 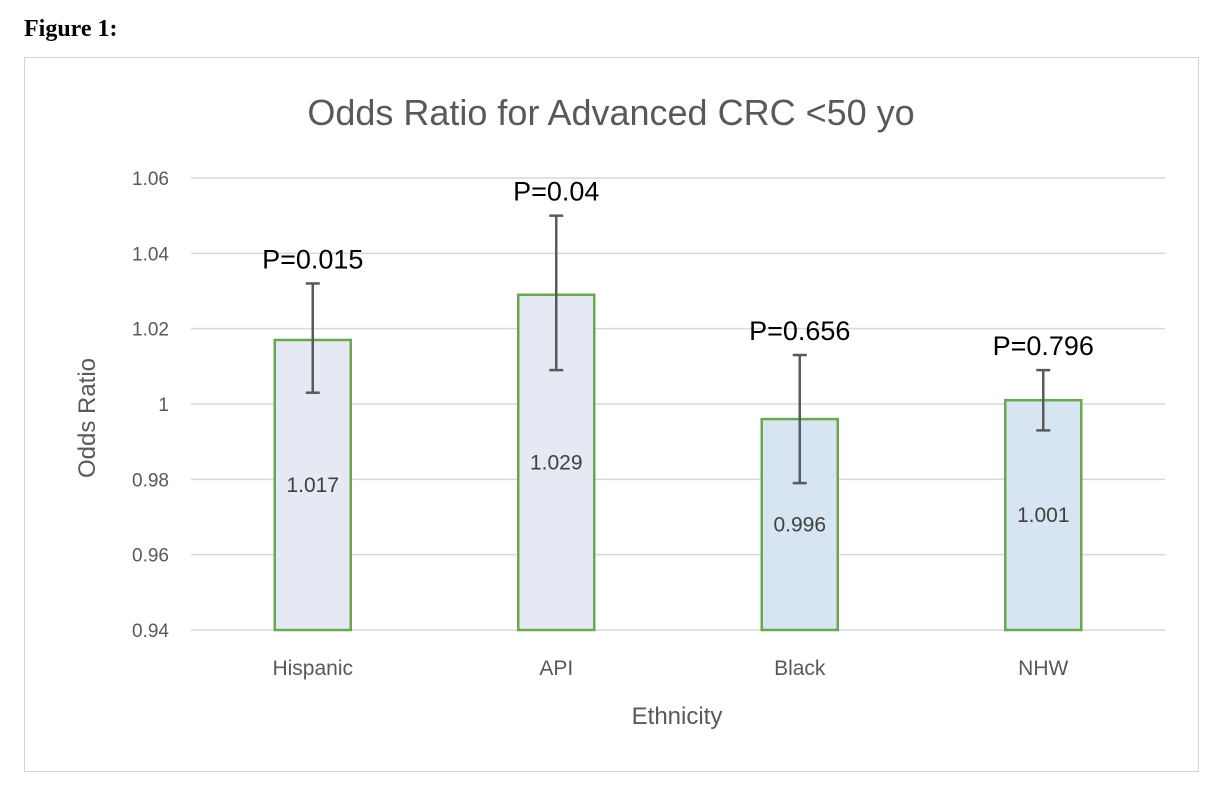 I want to click on y-tick-label: 0.98, so click(x=150, y=480).